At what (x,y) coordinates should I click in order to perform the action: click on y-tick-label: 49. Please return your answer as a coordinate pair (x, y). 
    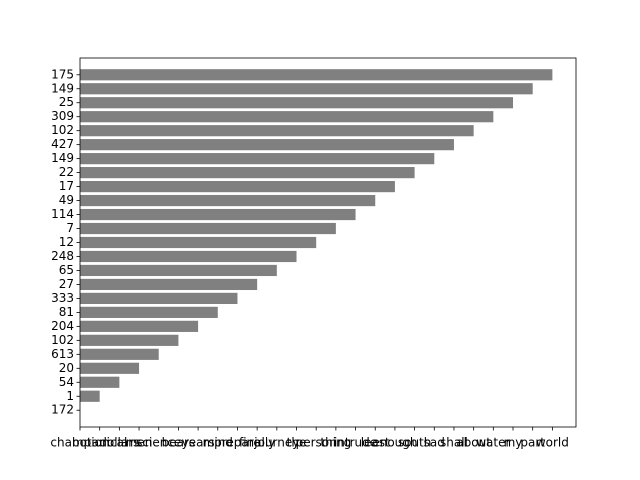
    Looking at the image, I should click on (66, 200).